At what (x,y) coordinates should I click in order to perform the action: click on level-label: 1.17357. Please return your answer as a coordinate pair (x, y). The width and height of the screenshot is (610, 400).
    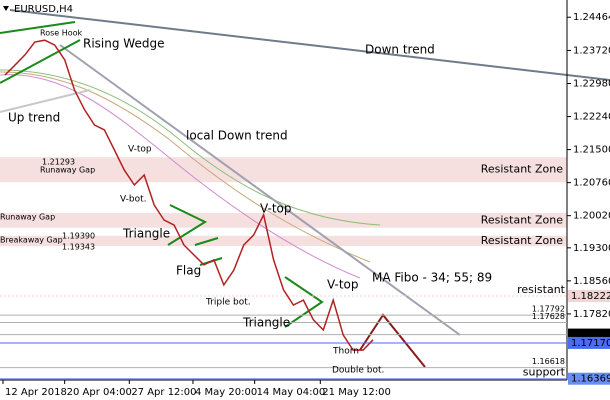
    Looking at the image, I should click on (590, 335).